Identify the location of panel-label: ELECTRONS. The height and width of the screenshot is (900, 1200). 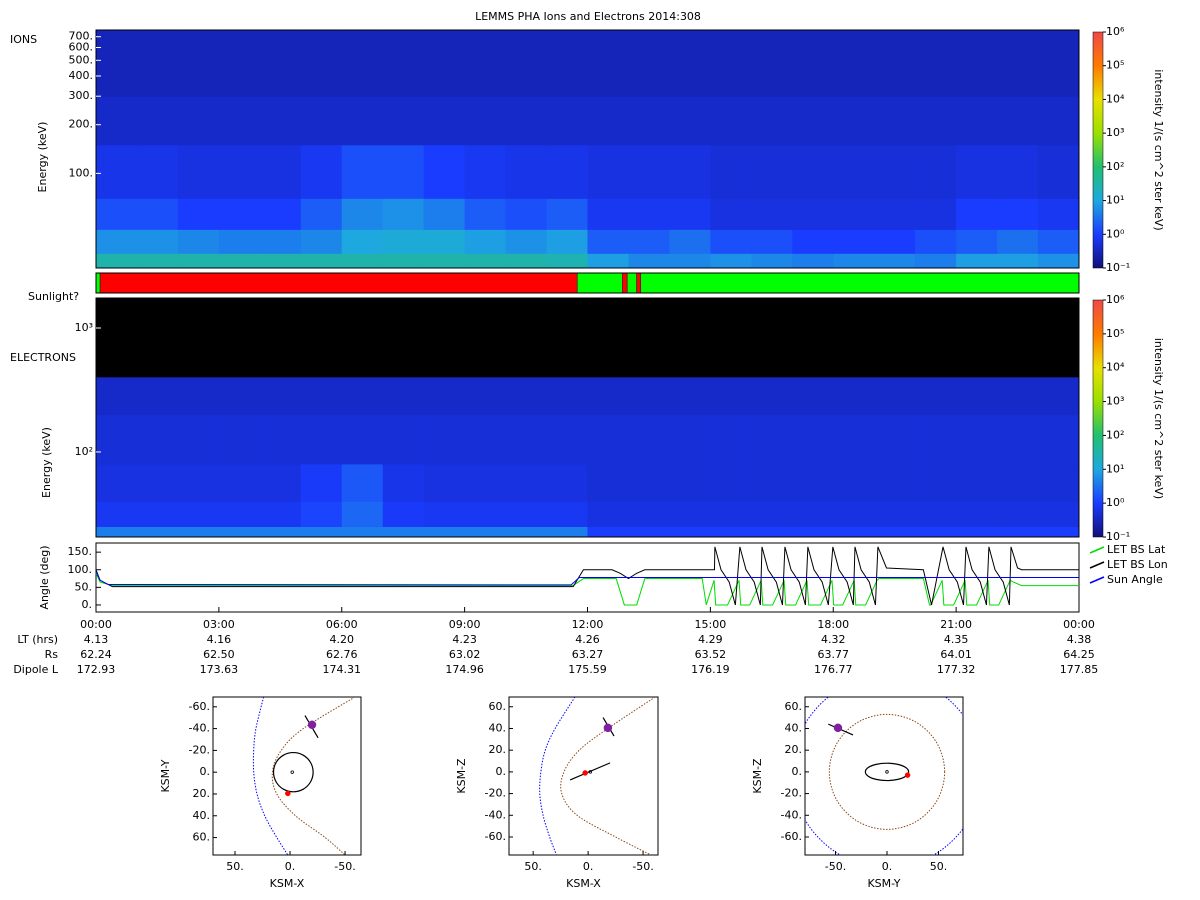
(43, 357).